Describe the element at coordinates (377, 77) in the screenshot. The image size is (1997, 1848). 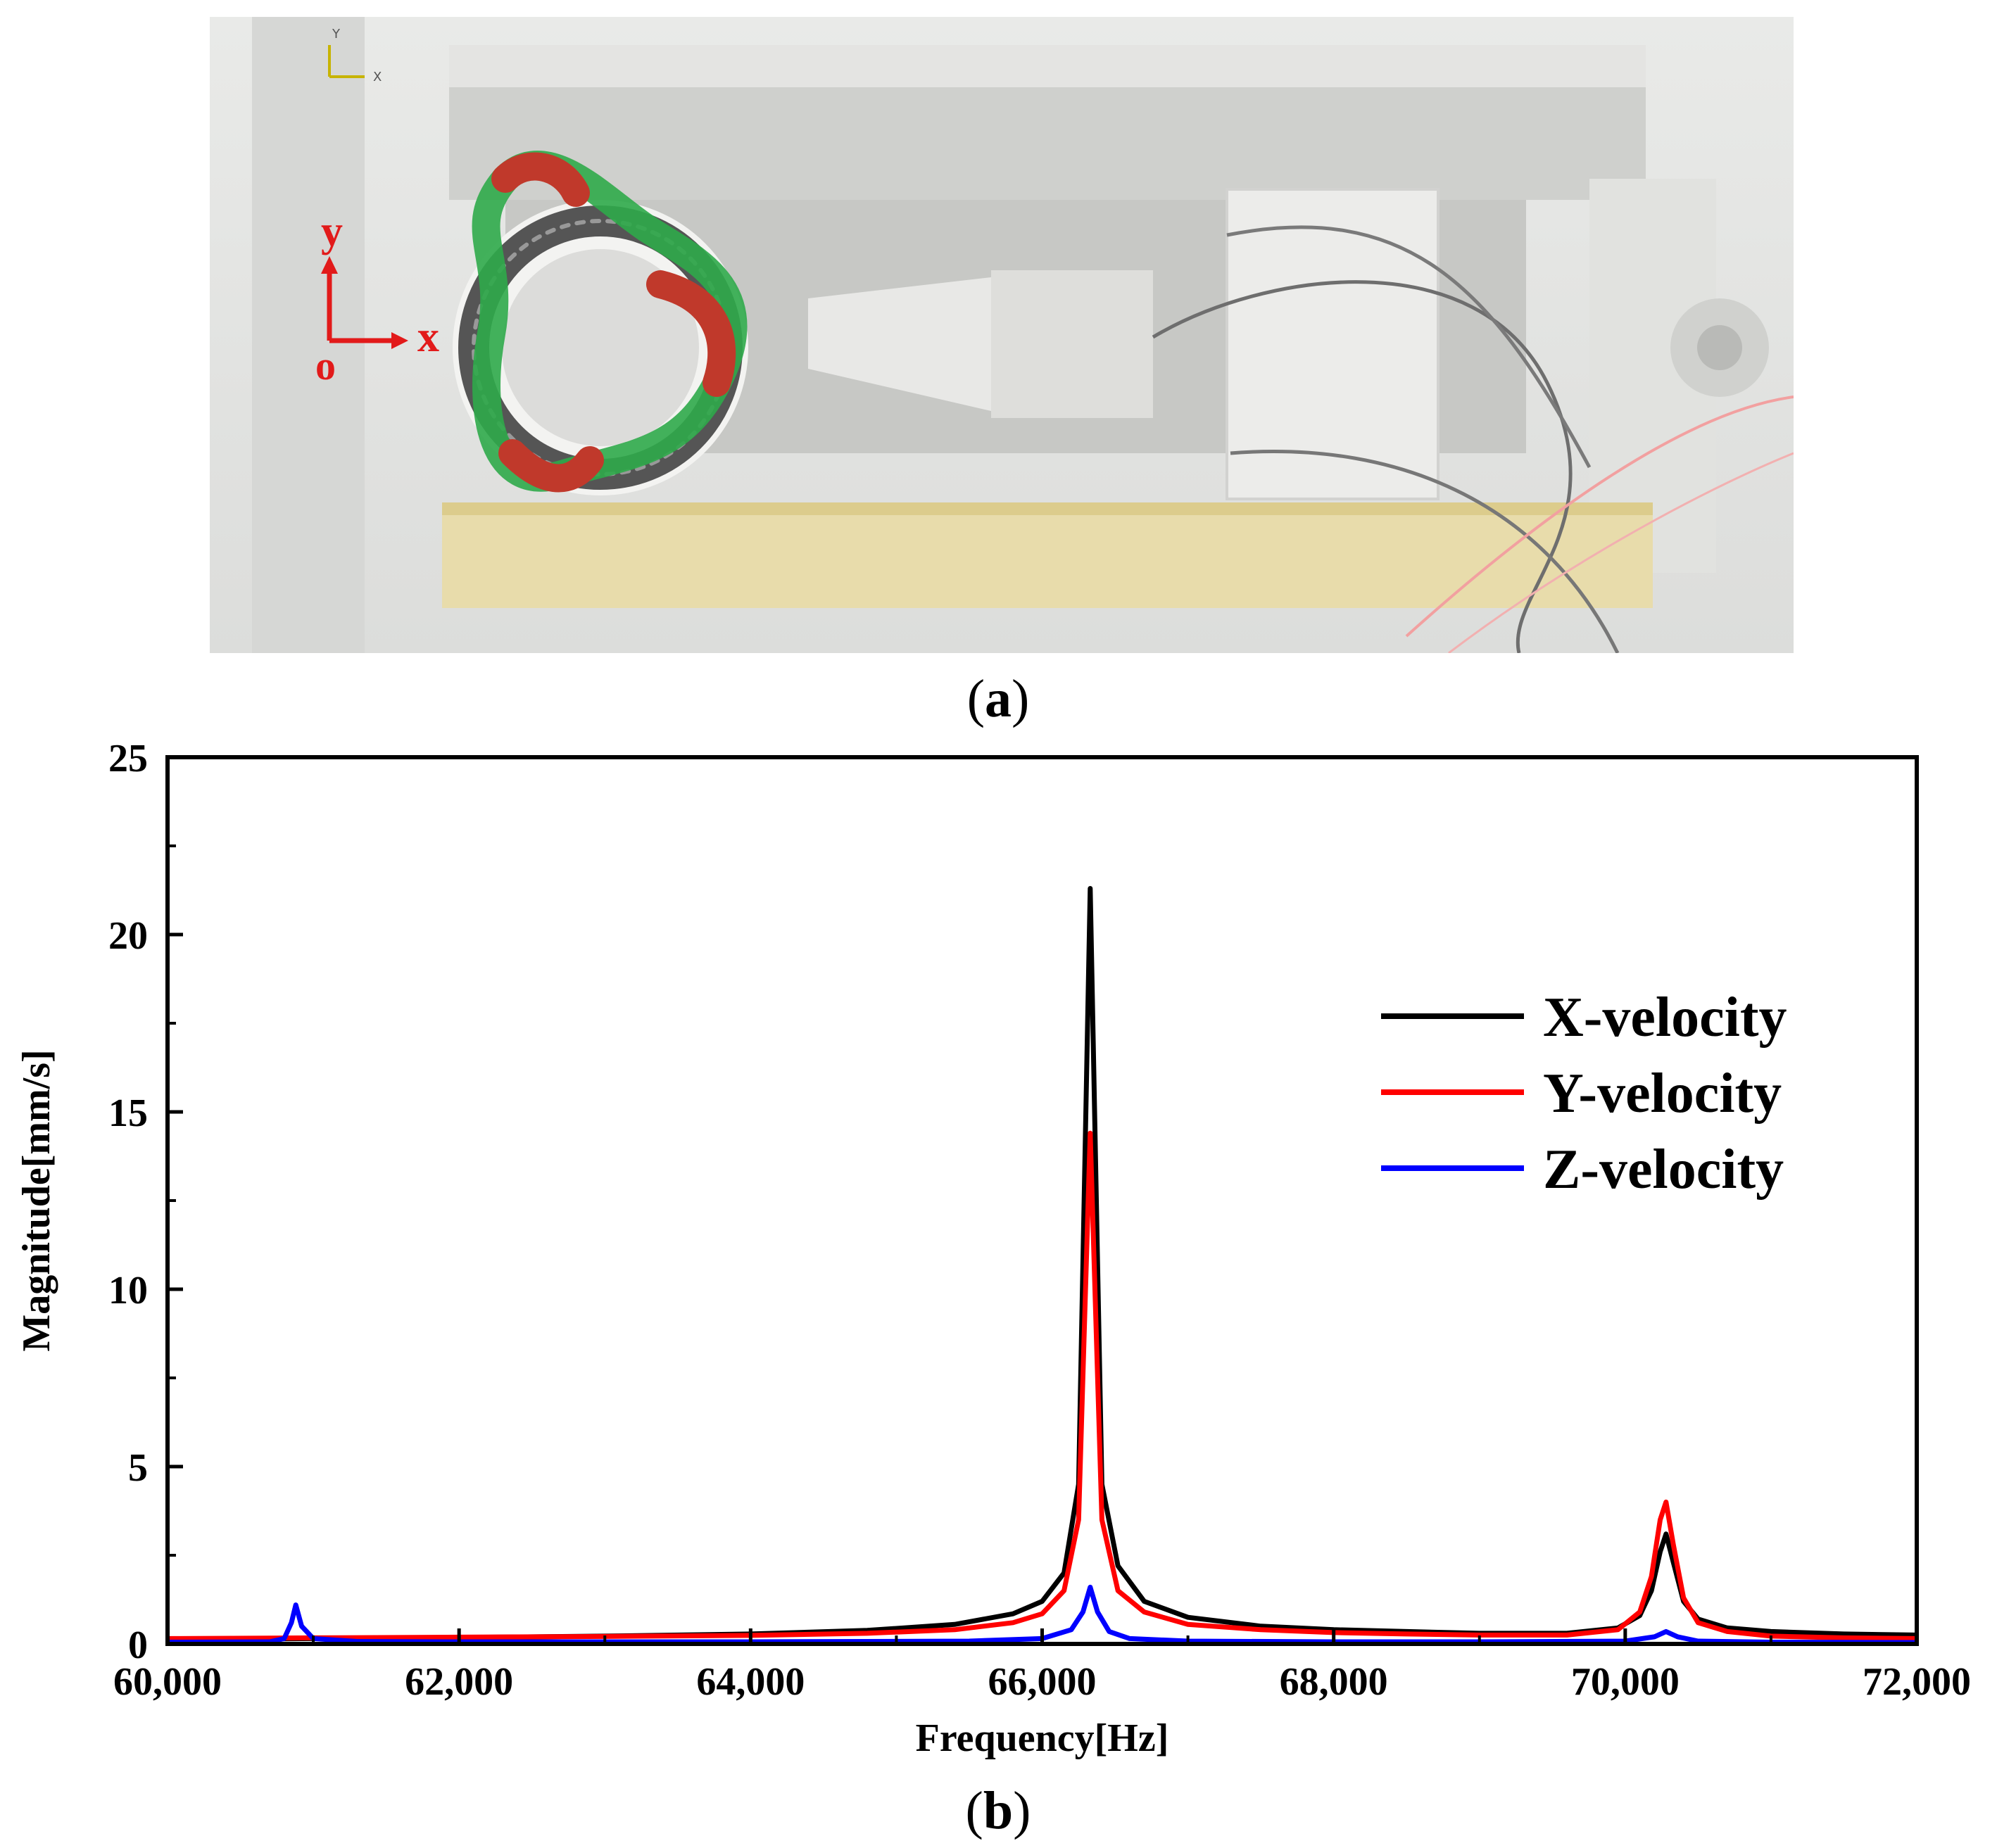
I see `triad-label-x: X` at that location.